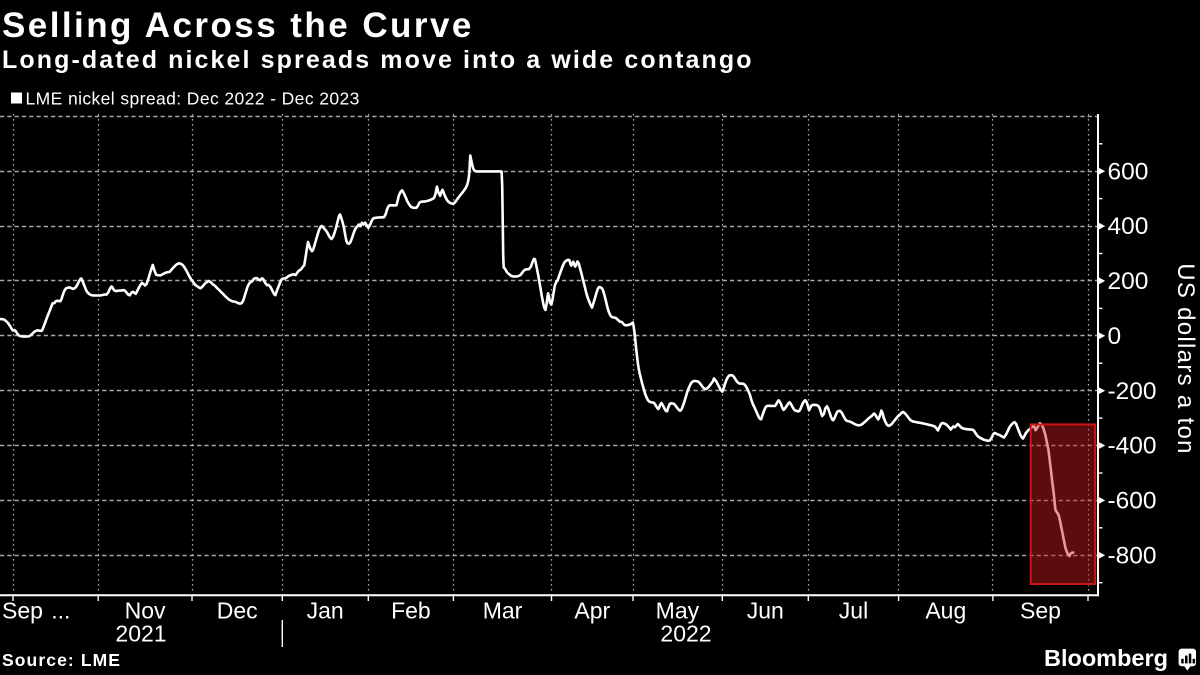 Image resolution: width=1200 pixels, height=675 pixels. Describe the element at coordinates (945, 611) in the screenshot. I see `svg-text: Aug` at that location.